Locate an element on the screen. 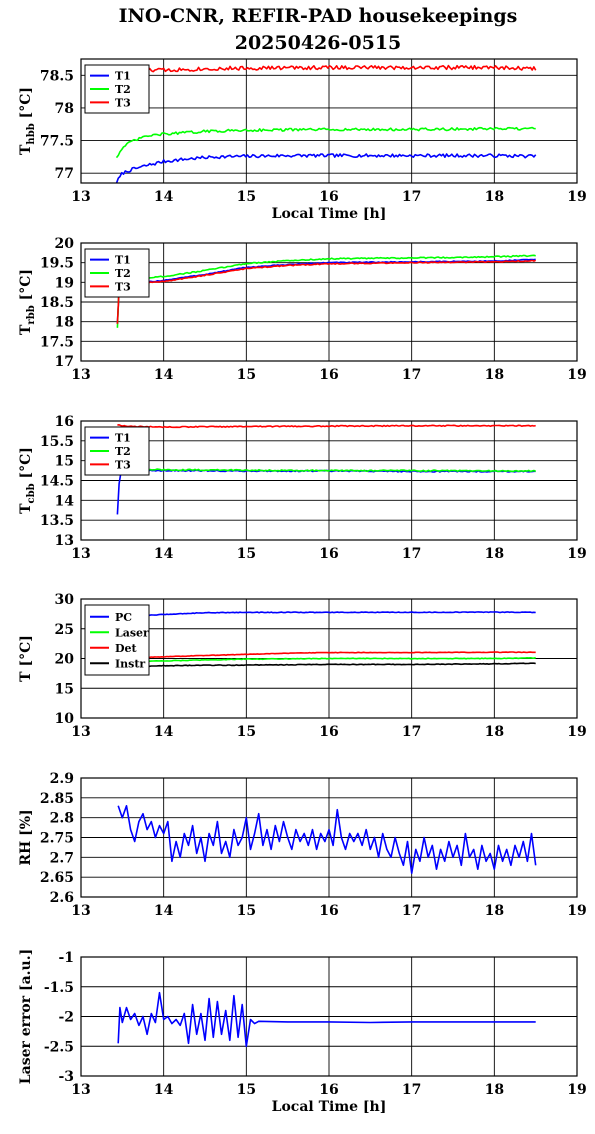 The width and height of the screenshot is (595, 1134). figure-title-line2: 20250426-0515 is located at coordinates (318, 43).